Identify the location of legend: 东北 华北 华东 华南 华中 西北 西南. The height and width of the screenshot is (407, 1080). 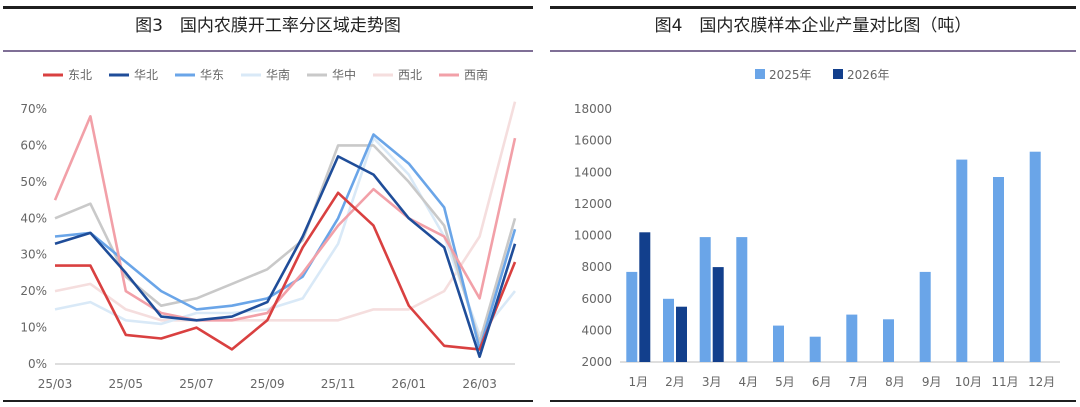
(265, 74).